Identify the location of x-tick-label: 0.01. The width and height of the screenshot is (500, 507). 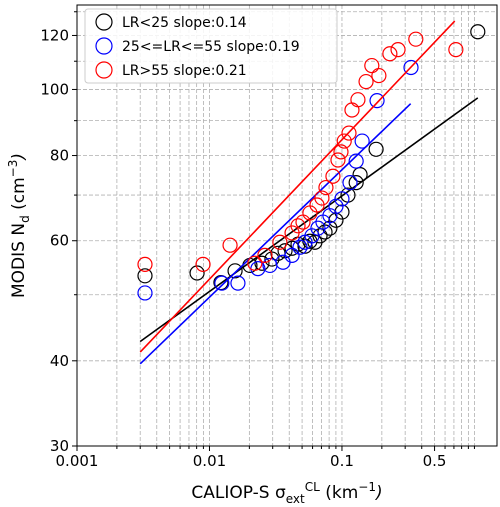
(209, 461).